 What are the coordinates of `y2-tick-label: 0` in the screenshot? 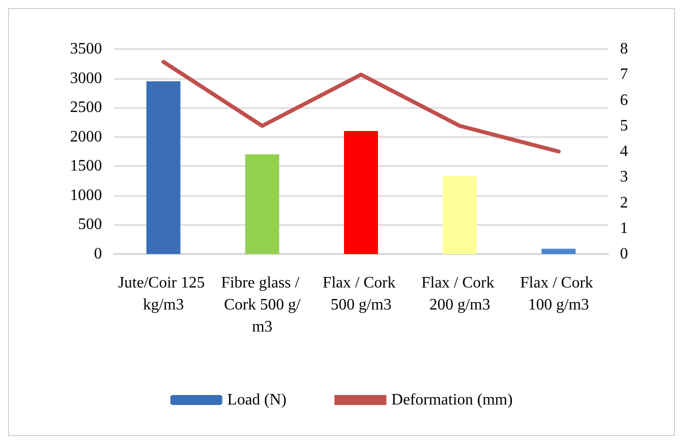 It's located at (624, 254).